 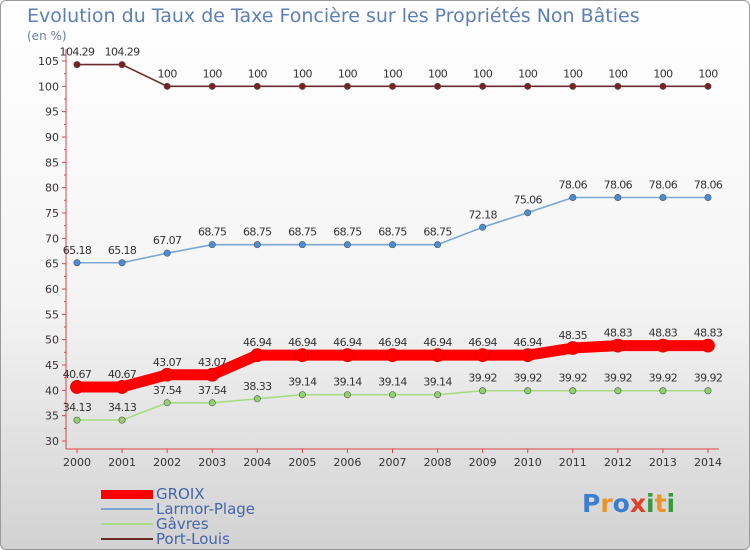 What do you see at coordinates (155, 524) in the screenshot?
I see `legend-item-gavres: Gâvres` at bounding box center [155, 524].